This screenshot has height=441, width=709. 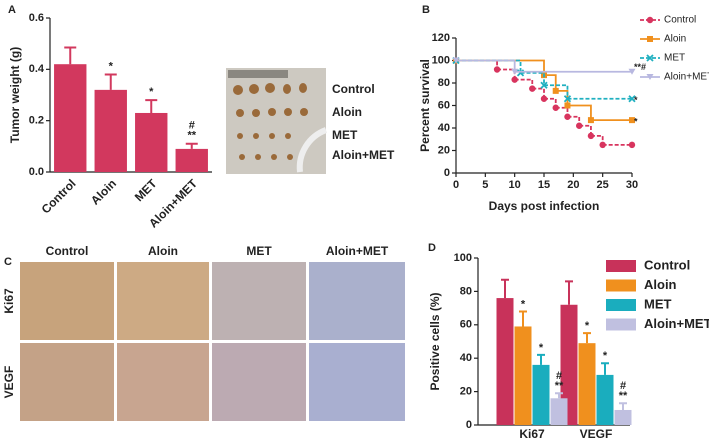 What do you see at coordinates (603, 185) in the screenshot?
I see `x-tick-label: 25` at bounding box center [603, 185].